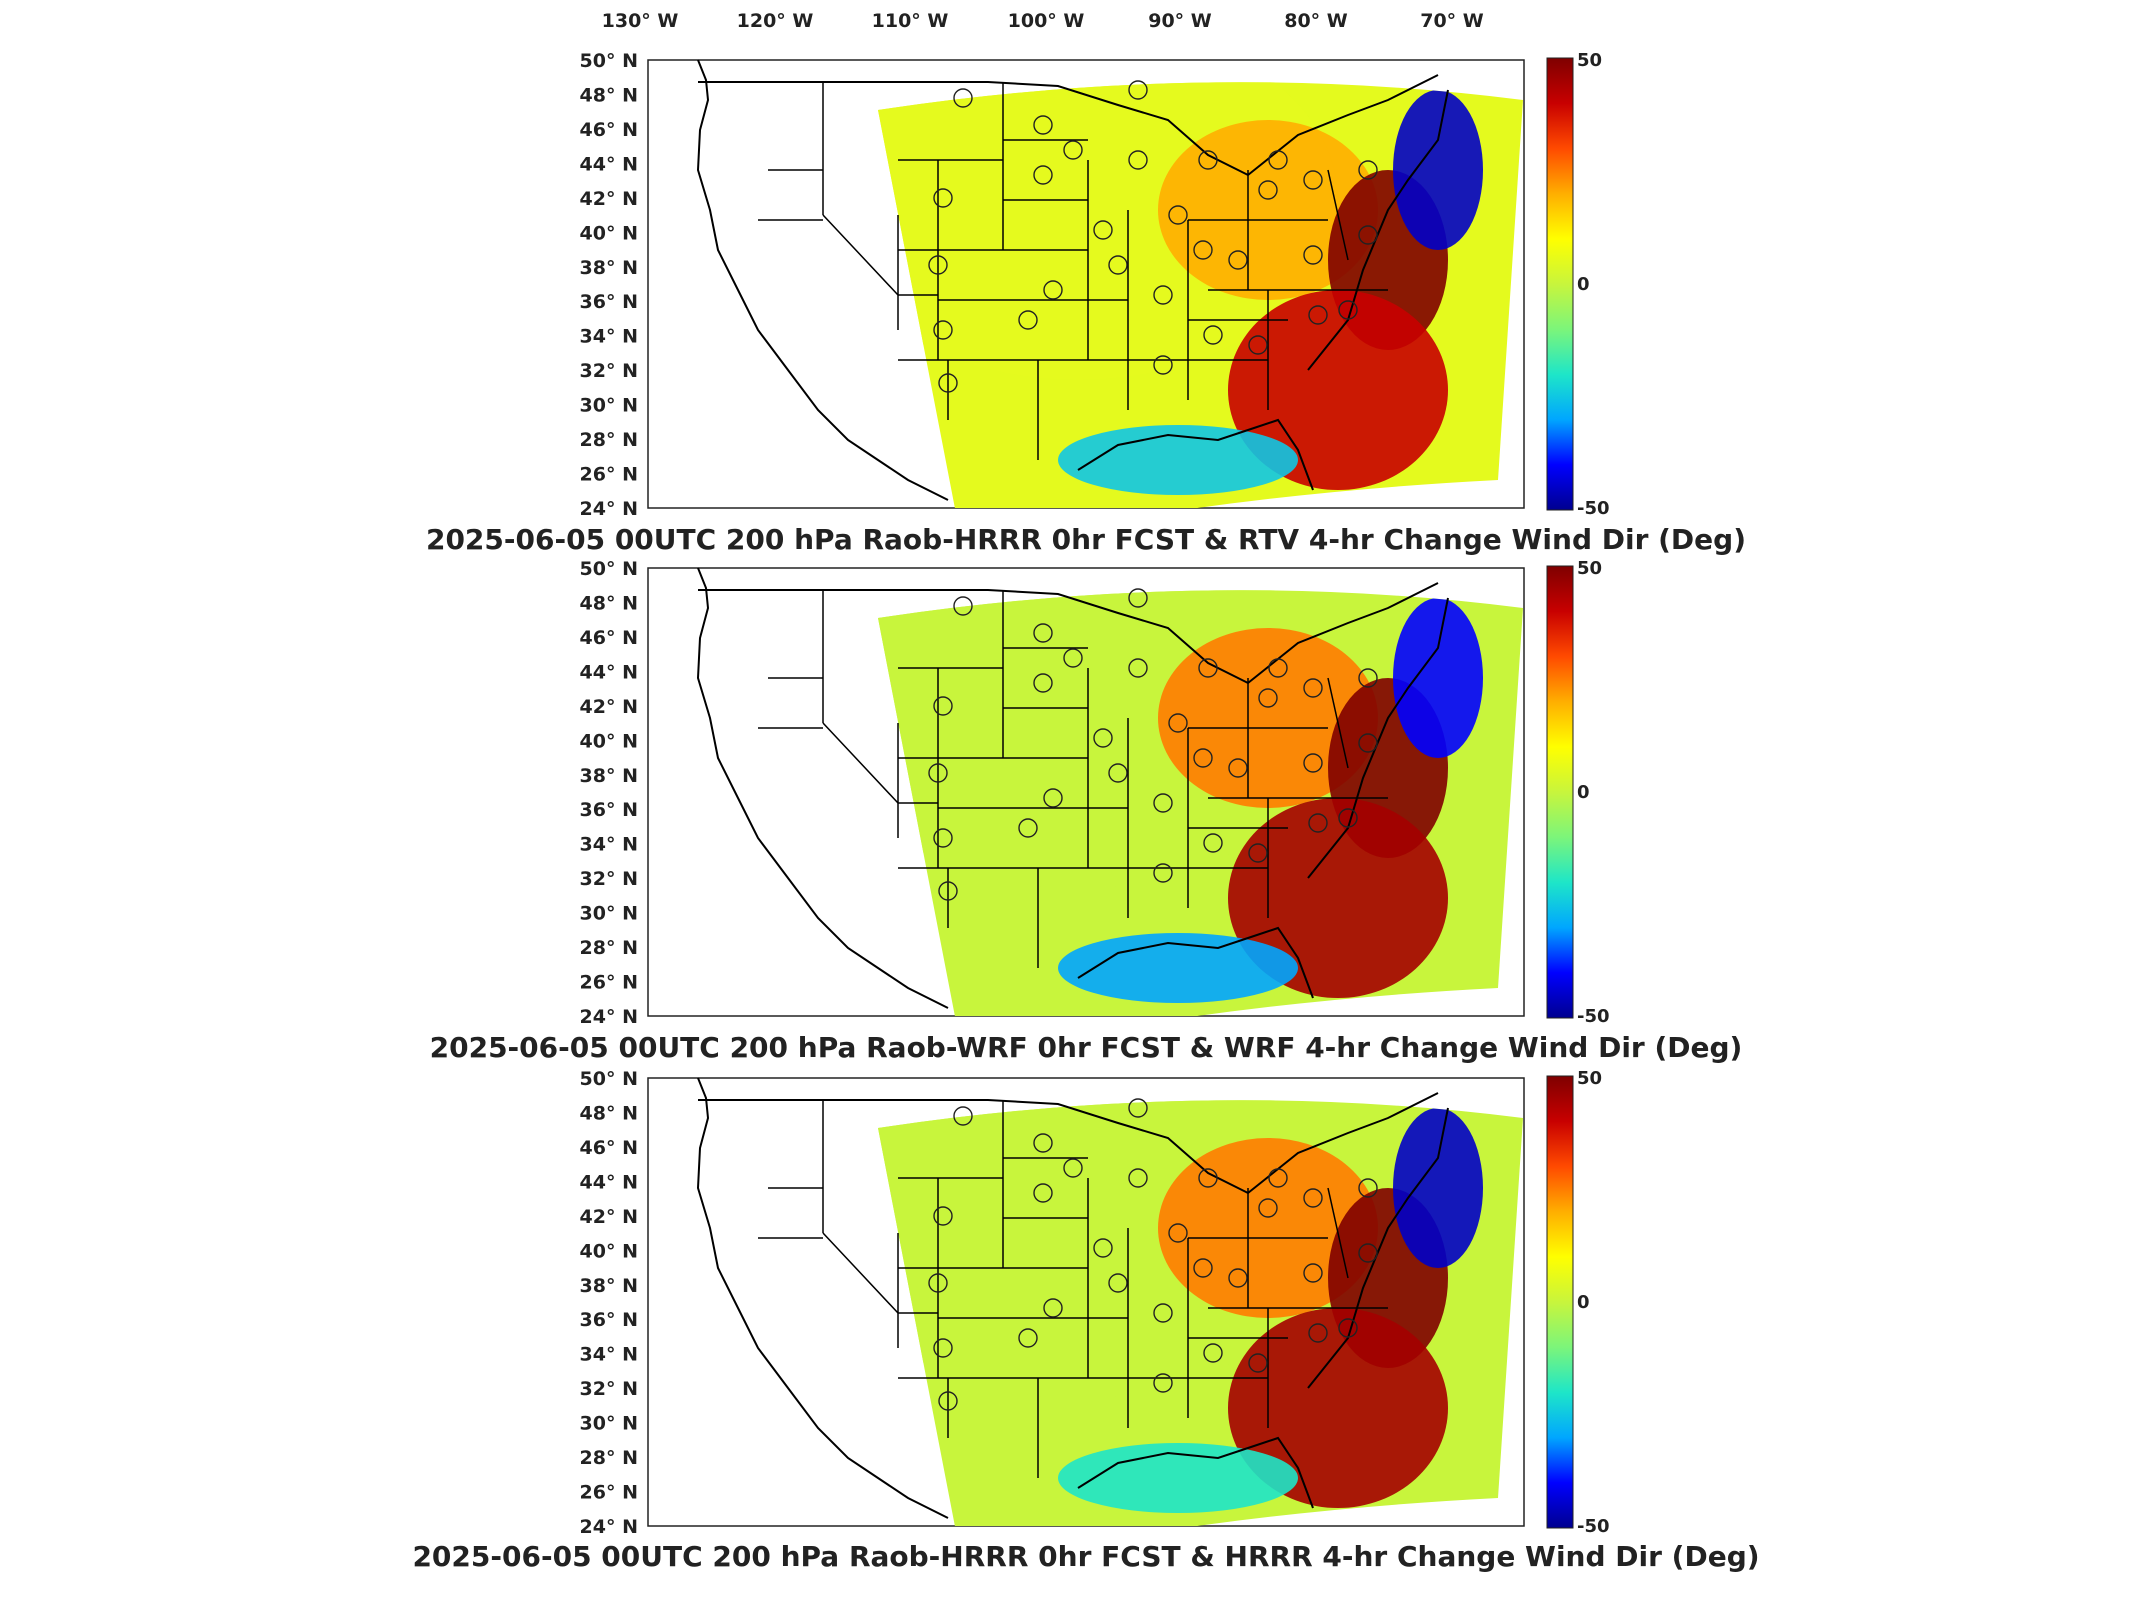 The height and width of the screenshot is (1605, 2133). I want to click on colorbar-gradient, so click(1560, 792).